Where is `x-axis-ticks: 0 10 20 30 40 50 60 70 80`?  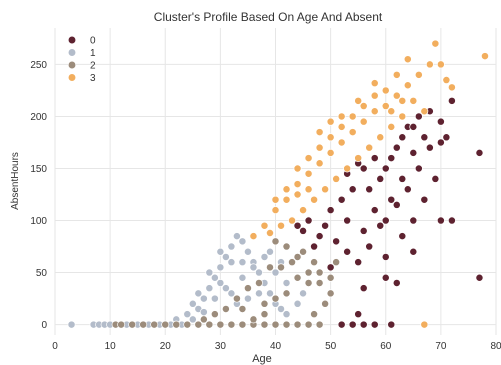 x-axis-ticks: 0 10 20 30 40 50 60 70 80 is located at coordinates (276, 346).